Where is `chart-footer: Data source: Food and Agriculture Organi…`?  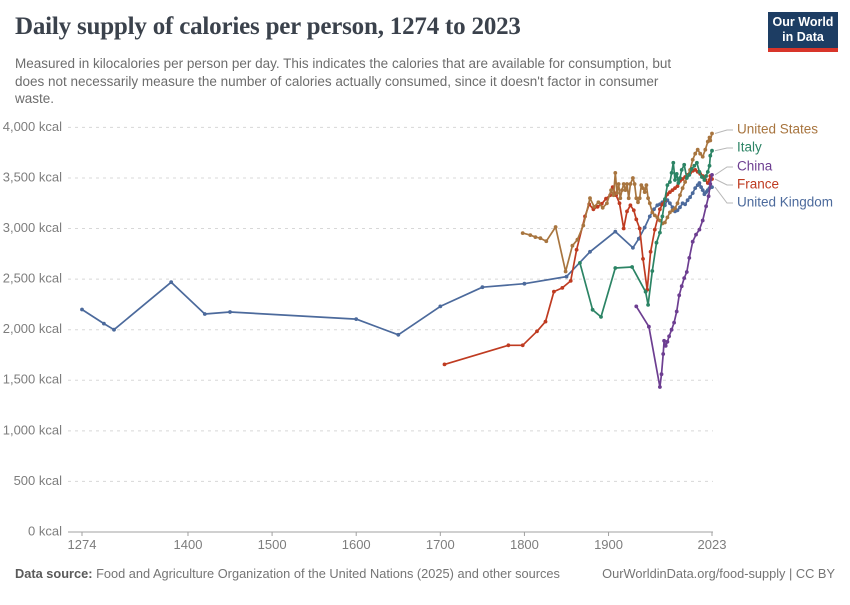 chart-footer: Data source: Food and Agriculture Organi… is located at coordinates (425, 573).